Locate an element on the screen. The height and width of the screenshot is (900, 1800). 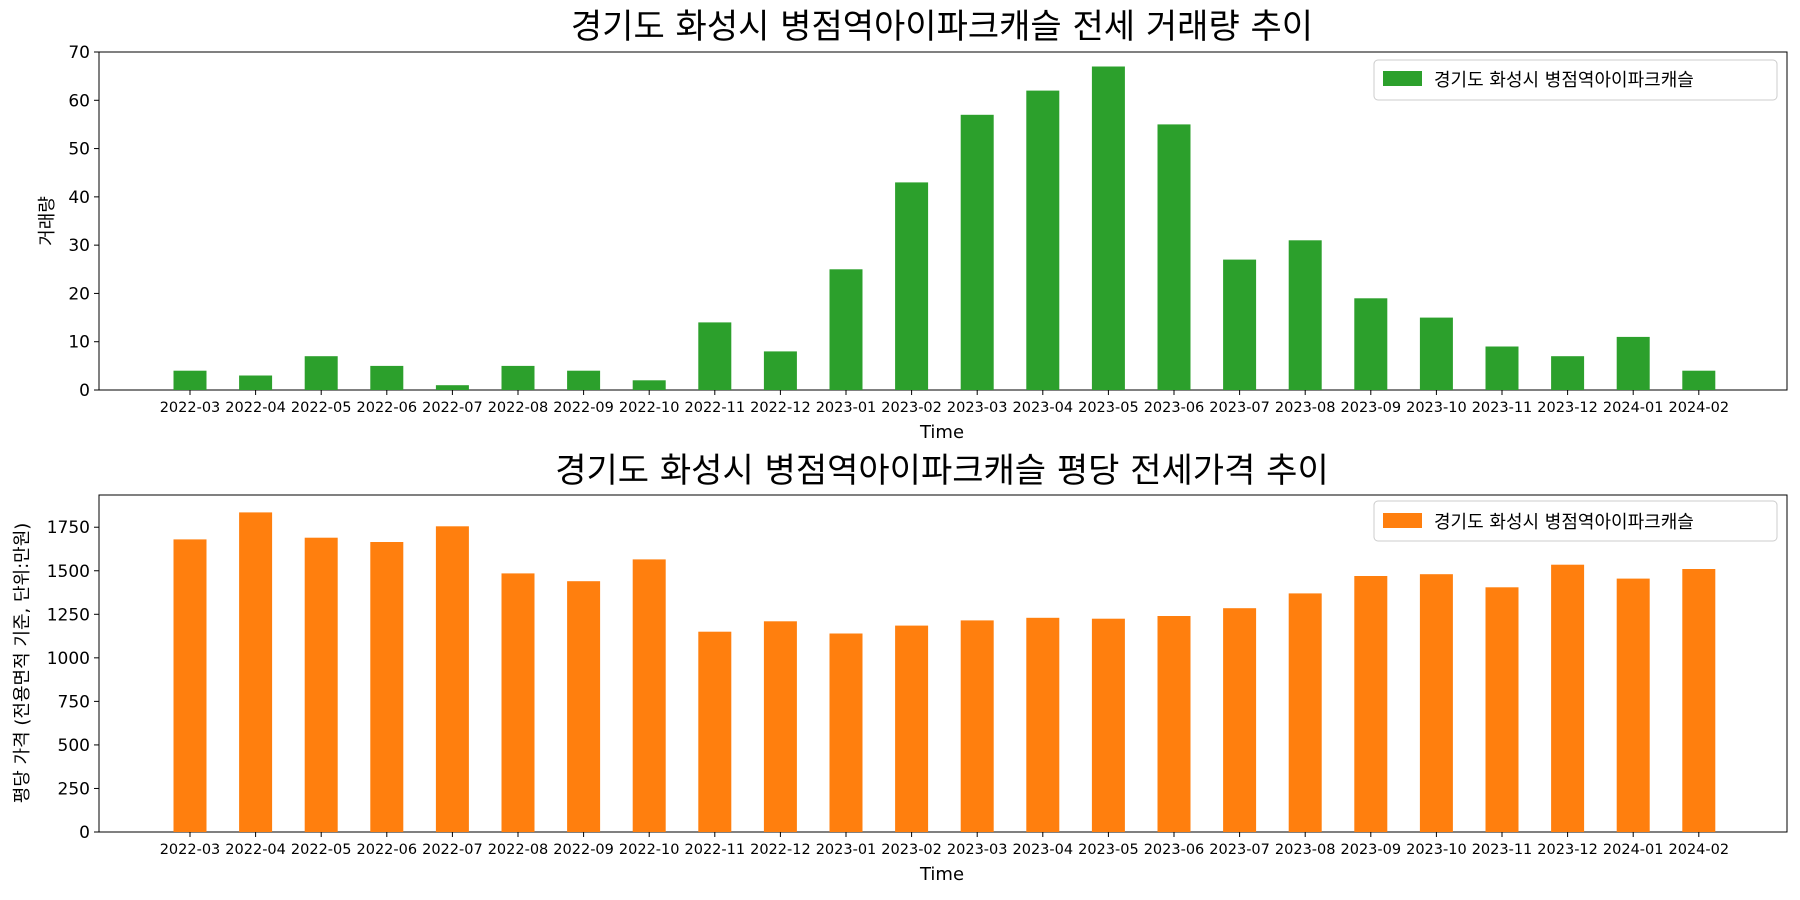
y-tick-label: 10 is located at coordinates (79, 343).